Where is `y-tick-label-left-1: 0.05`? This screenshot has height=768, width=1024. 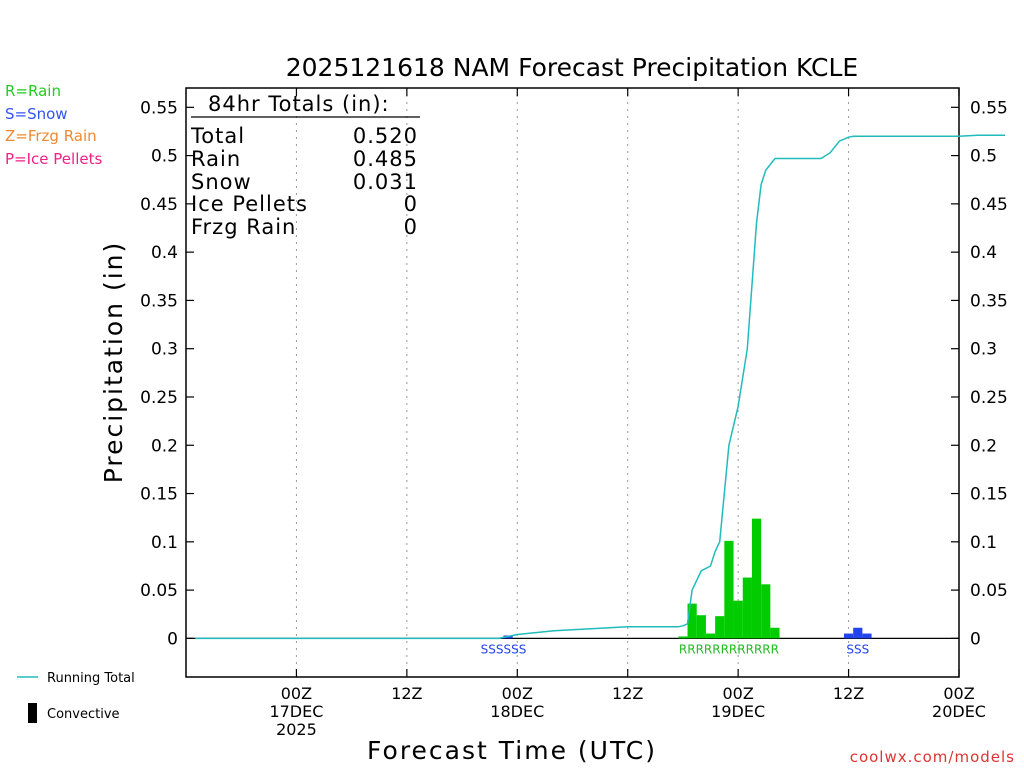 y-tick-label-left-1: 0.05 is located at coordinates (159, 591).